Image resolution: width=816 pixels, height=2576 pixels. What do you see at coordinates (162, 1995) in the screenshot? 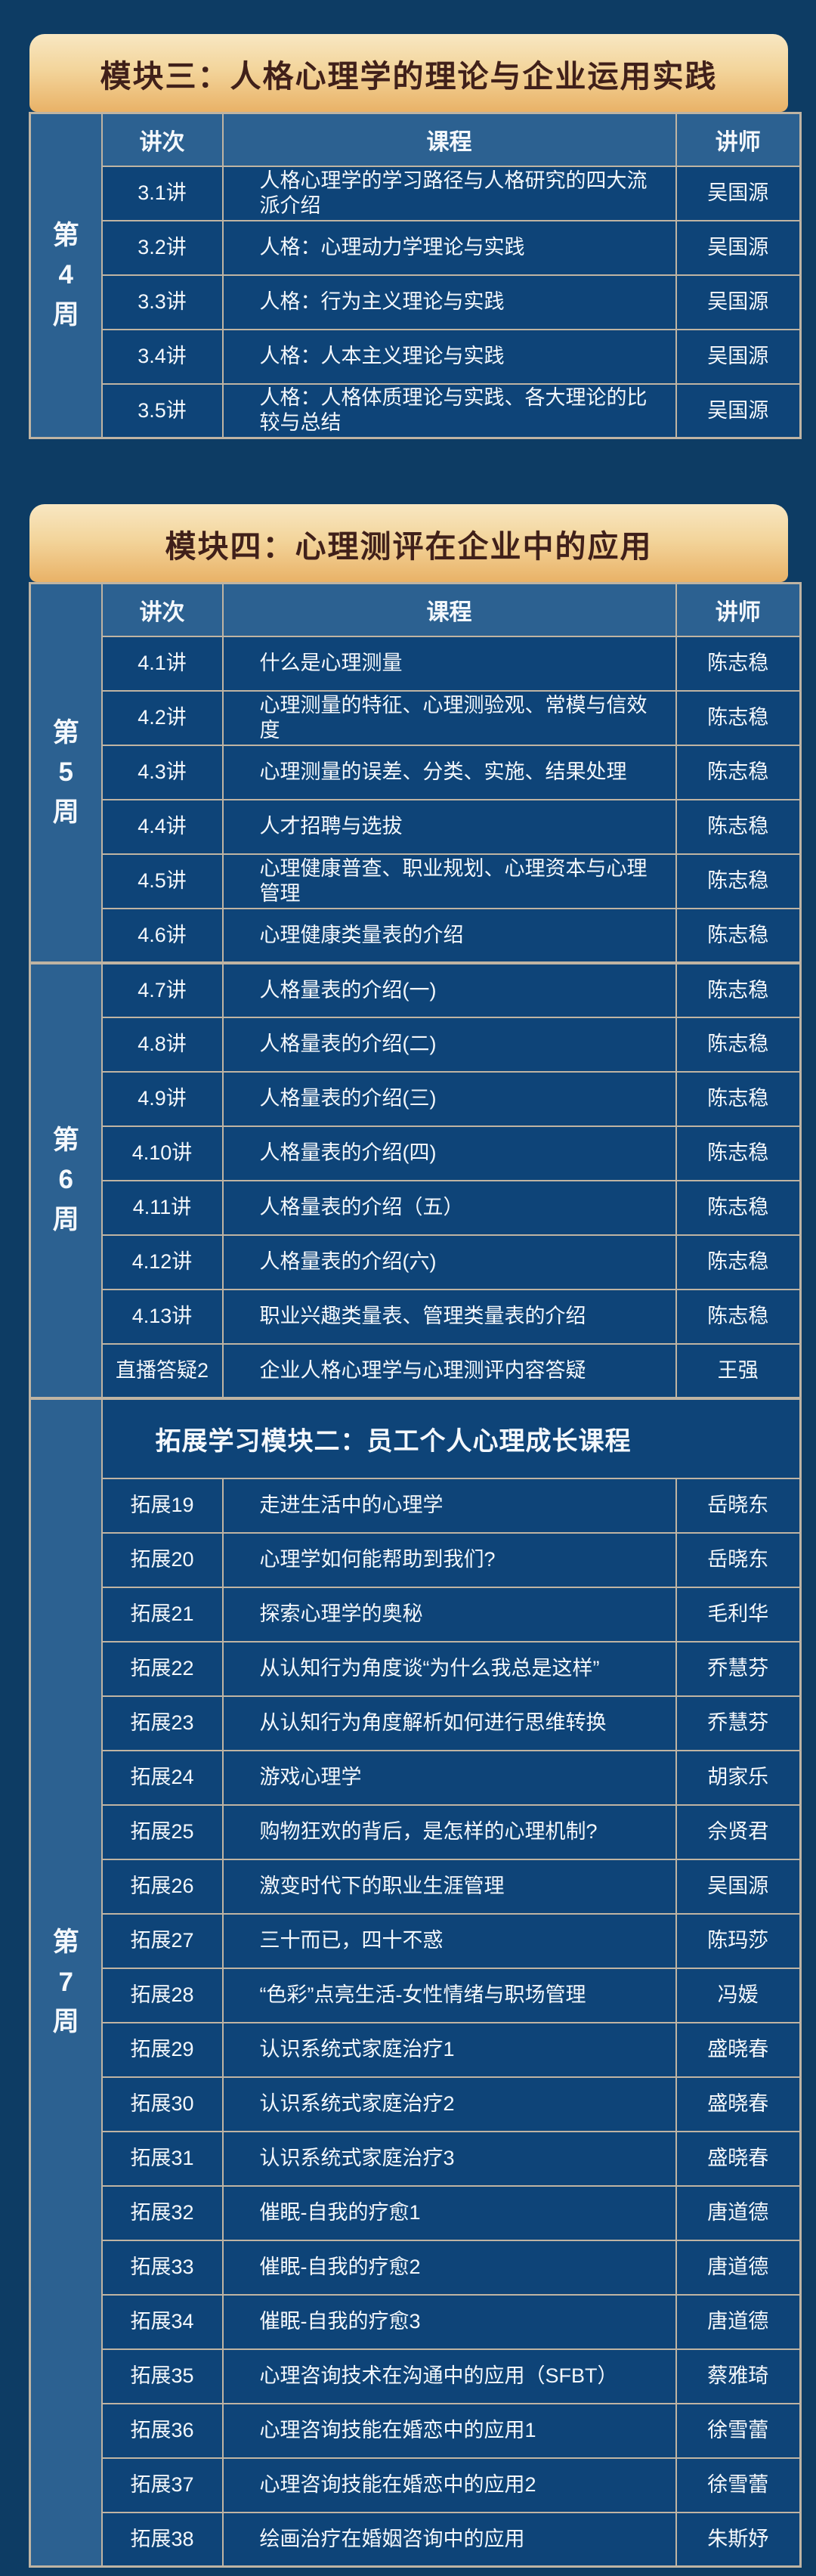
I see `lecture-number-cell: 拓展28` at bounding box center [162, 1995].